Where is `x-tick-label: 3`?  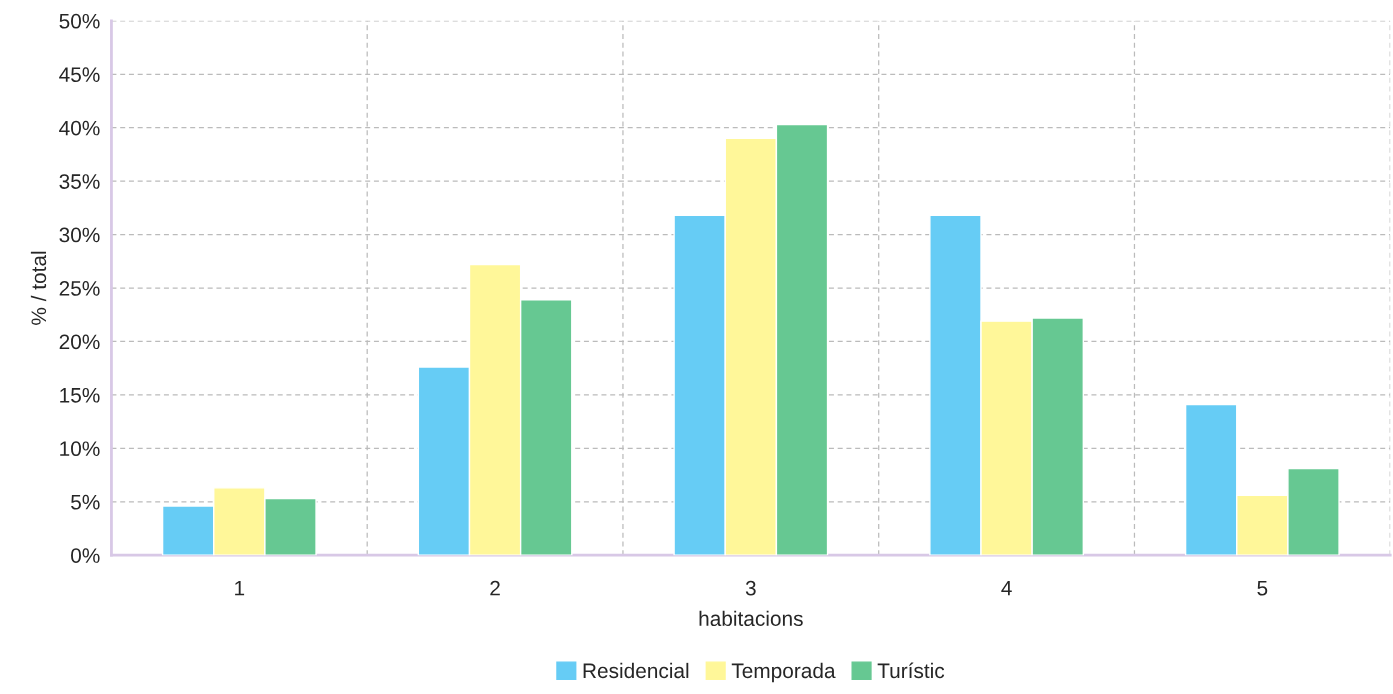 x-tick-label: 3 is located at coordinates (750, 588).